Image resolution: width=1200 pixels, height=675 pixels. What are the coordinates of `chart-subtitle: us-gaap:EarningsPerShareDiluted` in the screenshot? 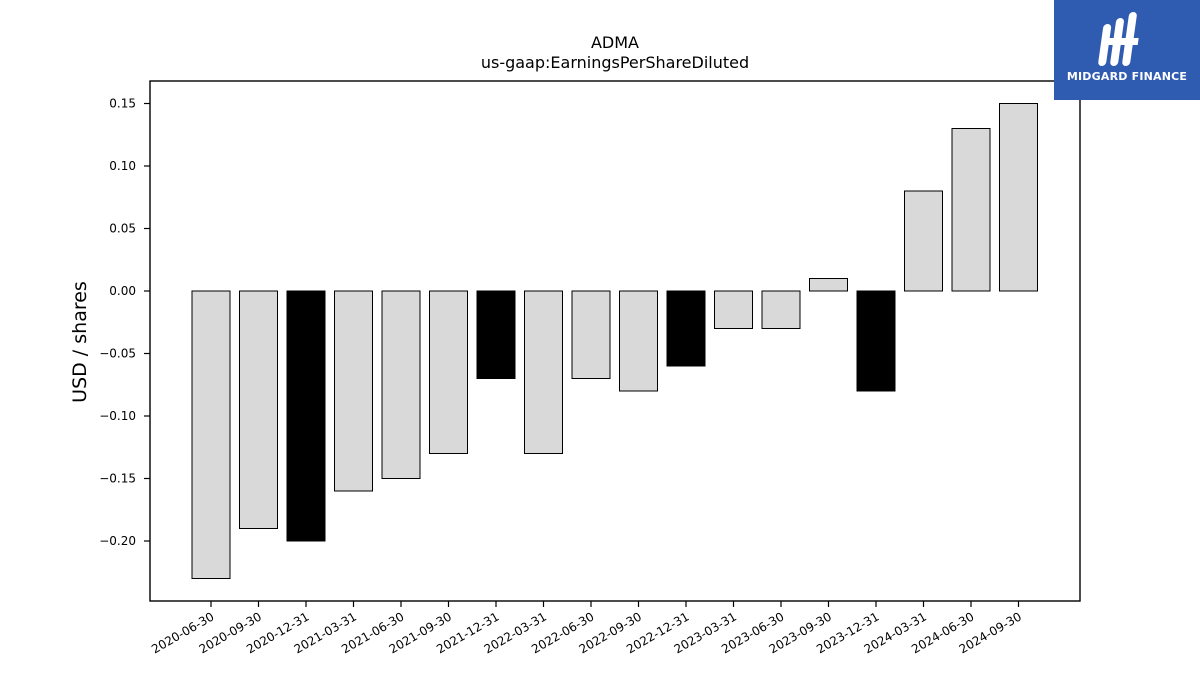 It's located at (615, 62).